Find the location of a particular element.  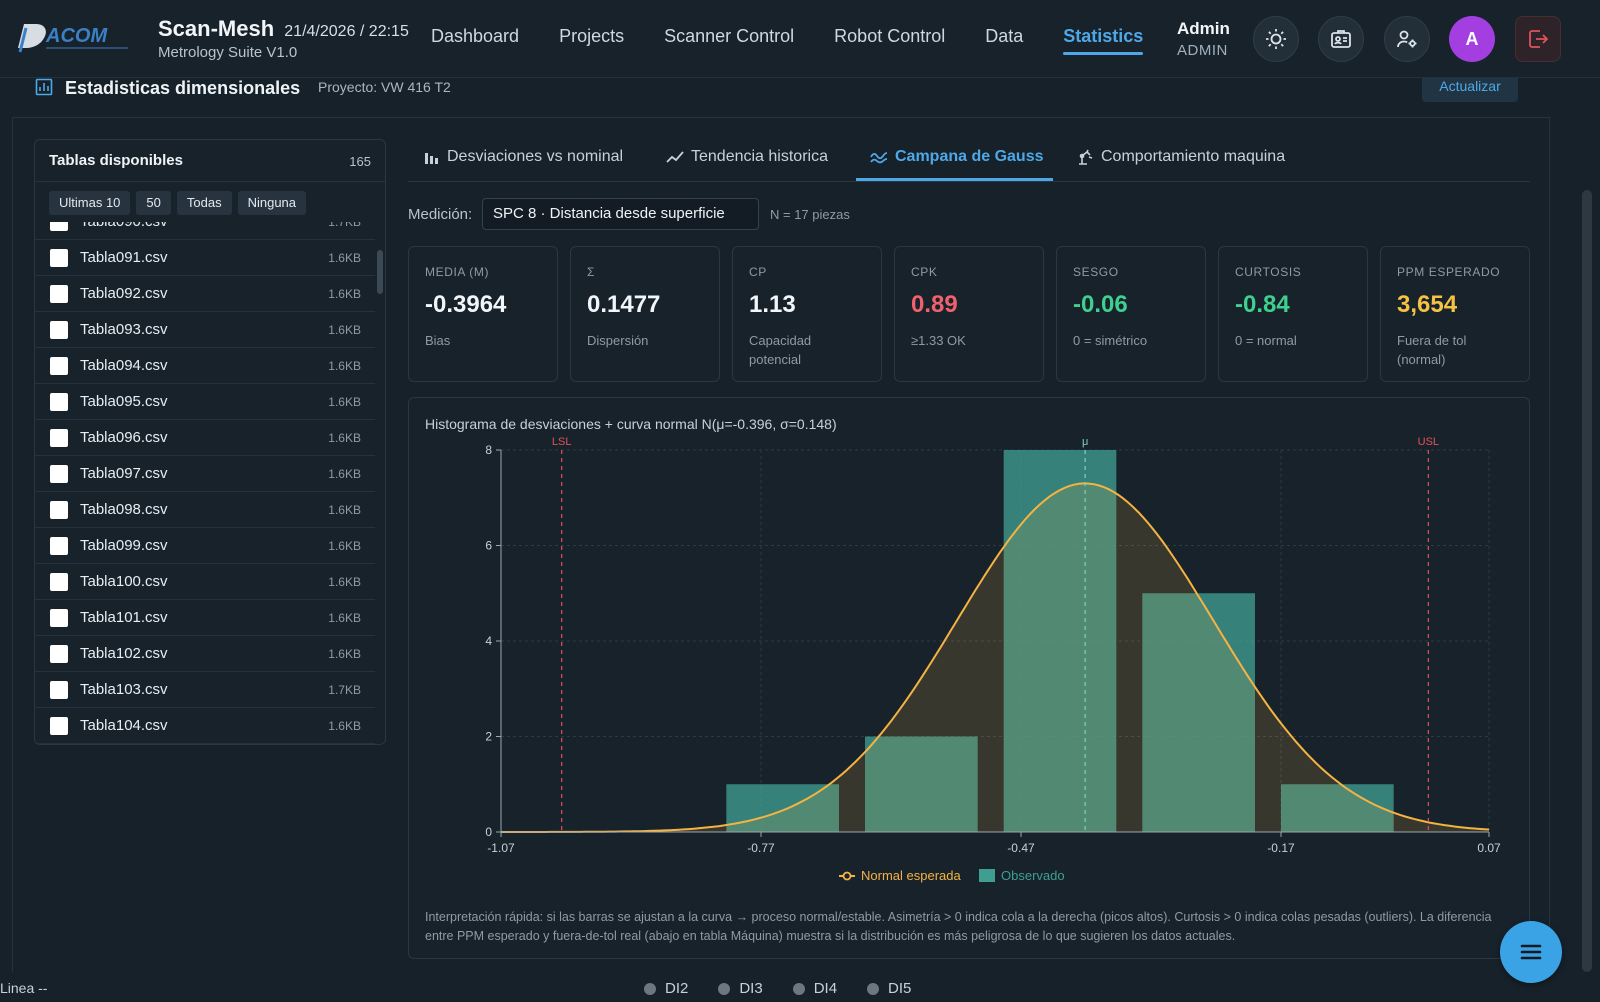

user-settings-icon is located at coordinates (1407, 39).